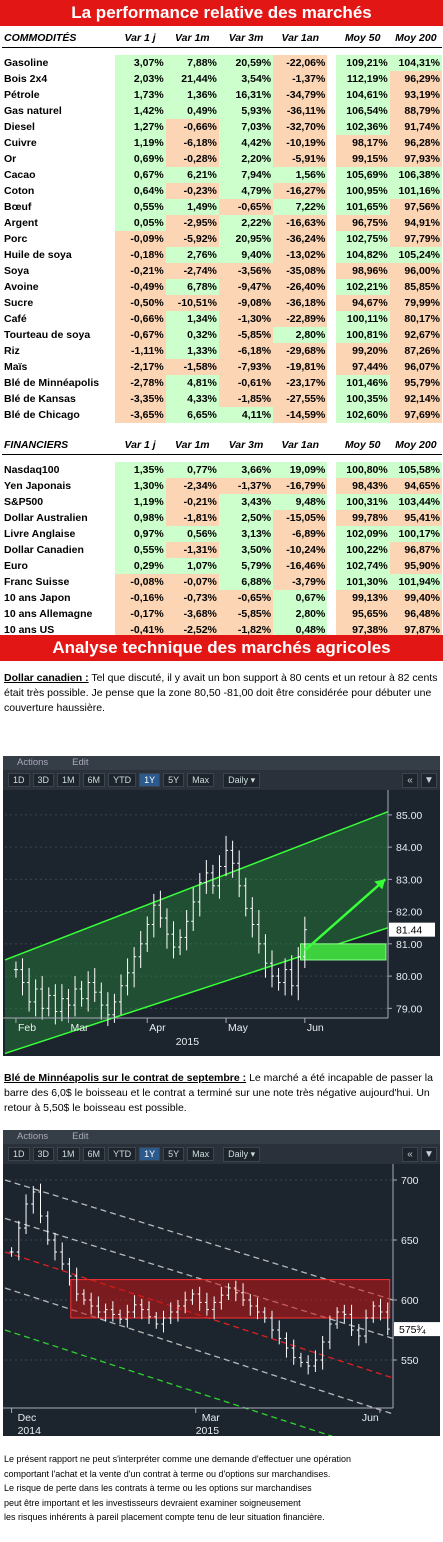  What do you see at coordinates (140, 566) in the screenshot?
I see `cell-value: 0,29%` at bounding box center [140, 566].